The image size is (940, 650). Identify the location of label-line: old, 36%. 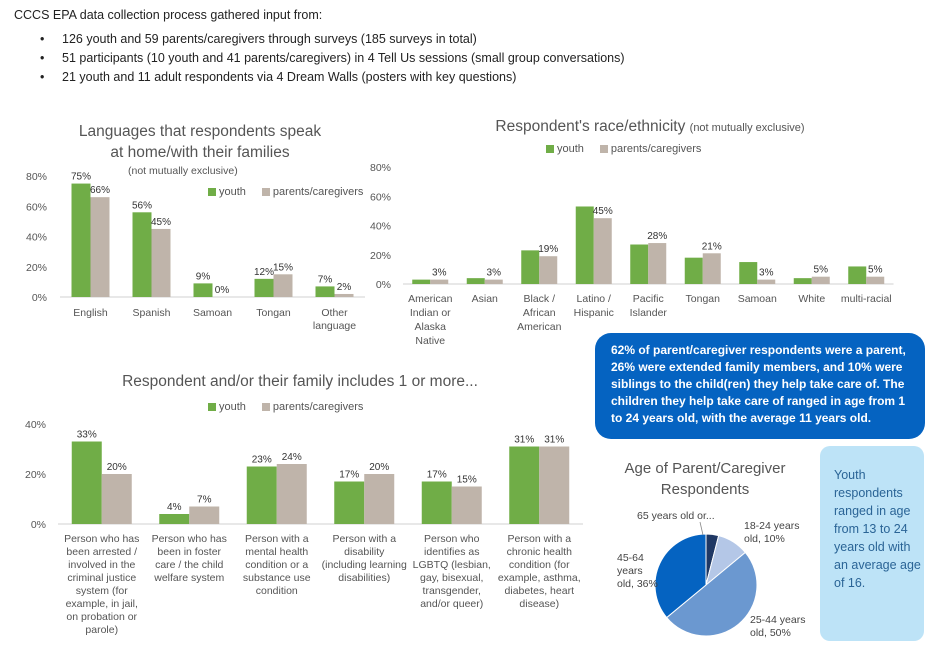
(637, 584).